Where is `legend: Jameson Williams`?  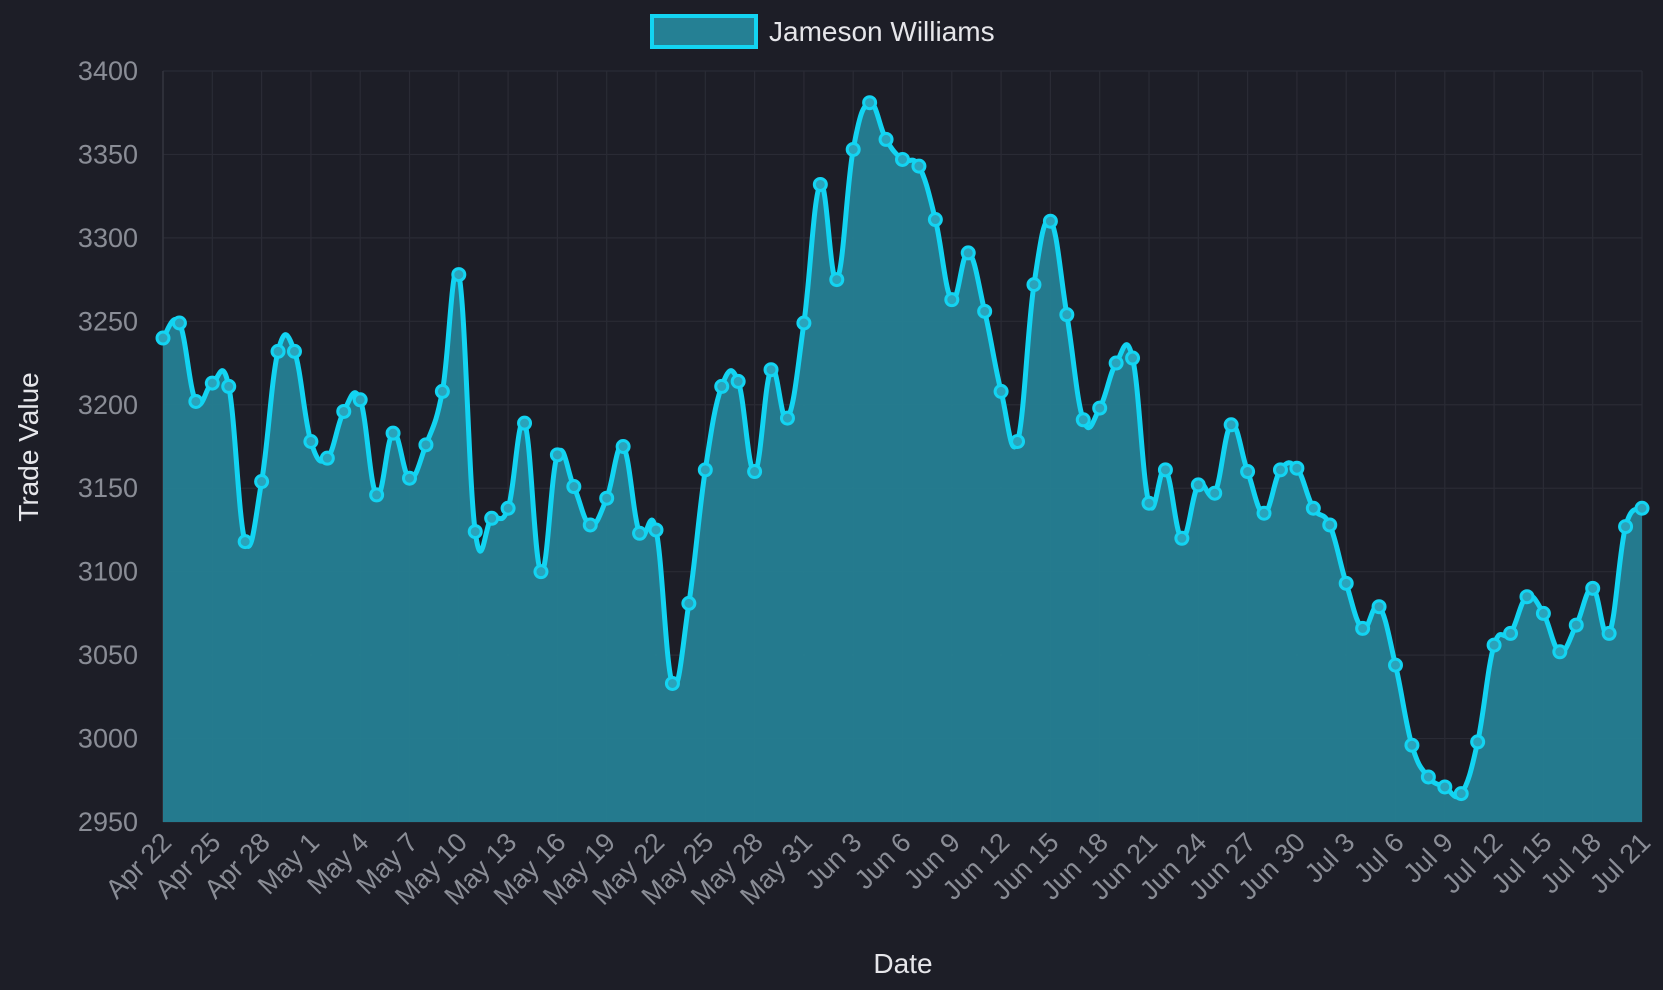 legend: Jameson Williams is located at coordinates (822, 31).